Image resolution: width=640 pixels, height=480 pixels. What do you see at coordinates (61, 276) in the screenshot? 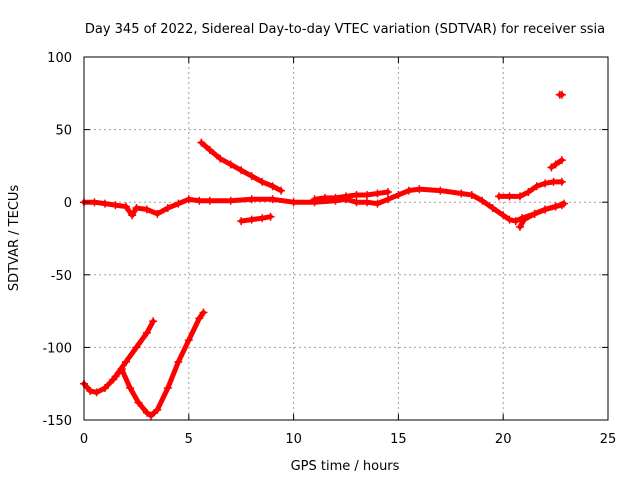
I see `y-tick-label: -50` at bounding box center [61, 276].